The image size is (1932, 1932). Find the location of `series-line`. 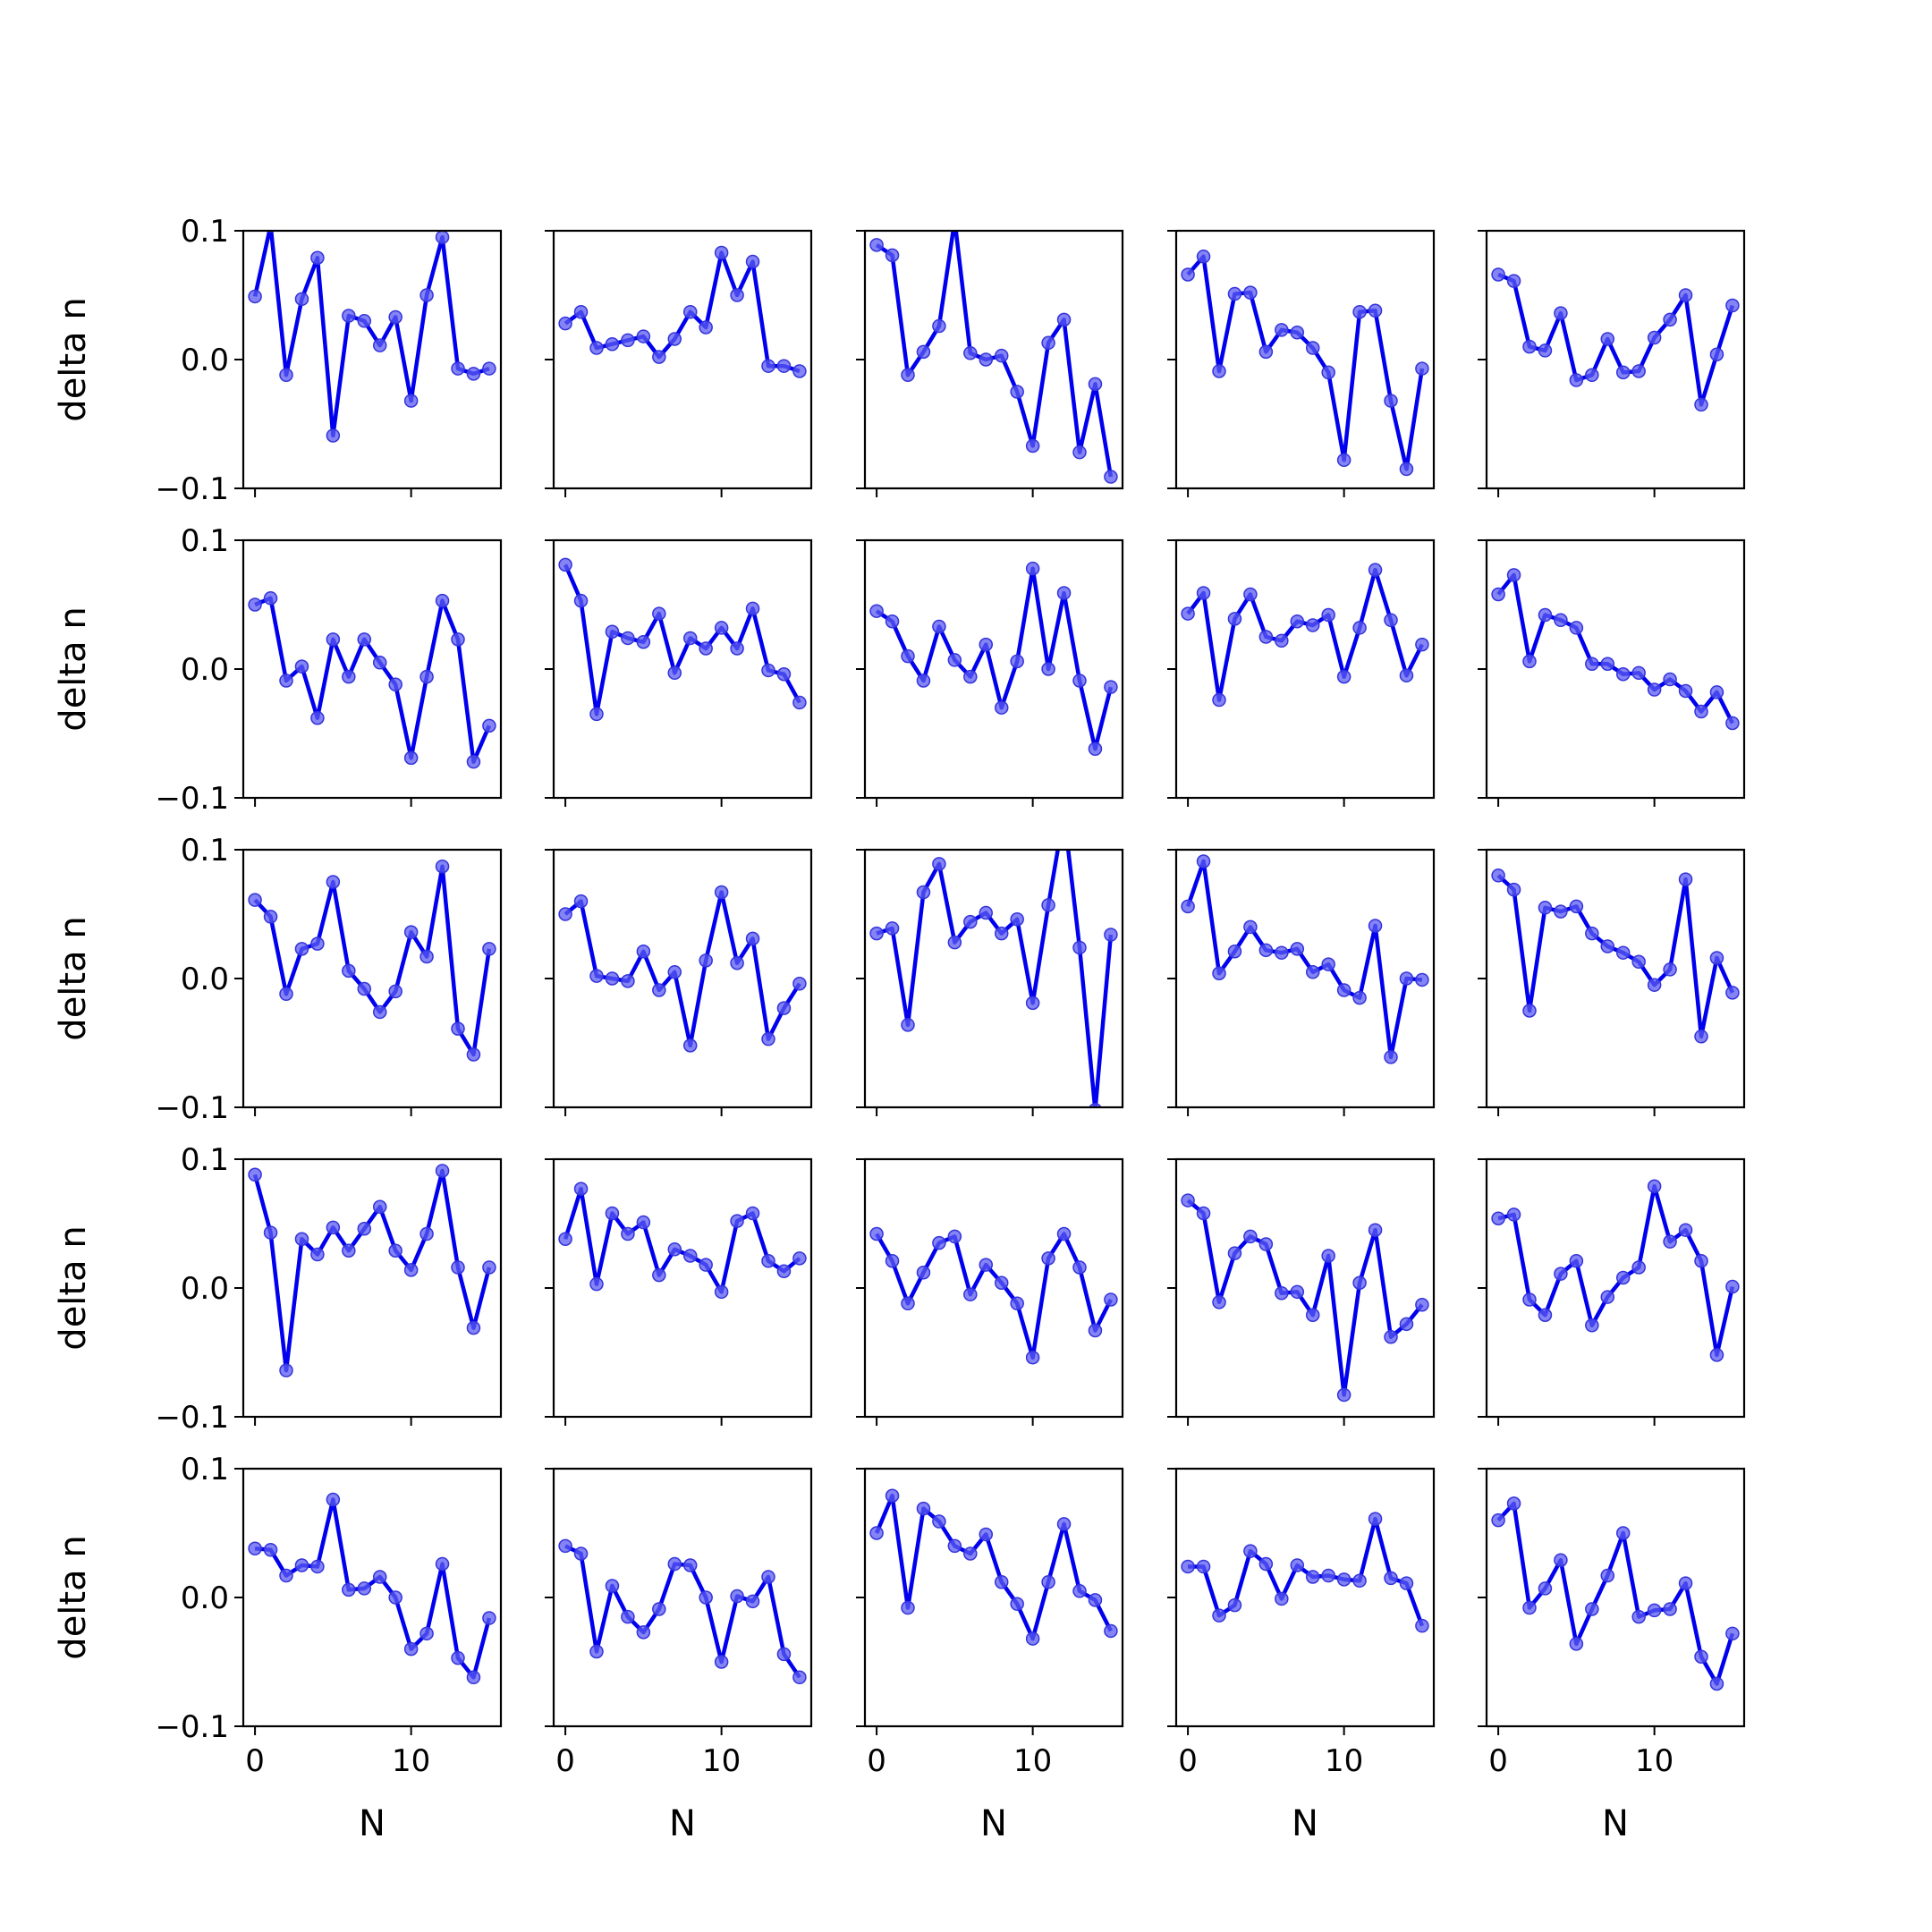

series-line is located at coordinates (1305, 1298).